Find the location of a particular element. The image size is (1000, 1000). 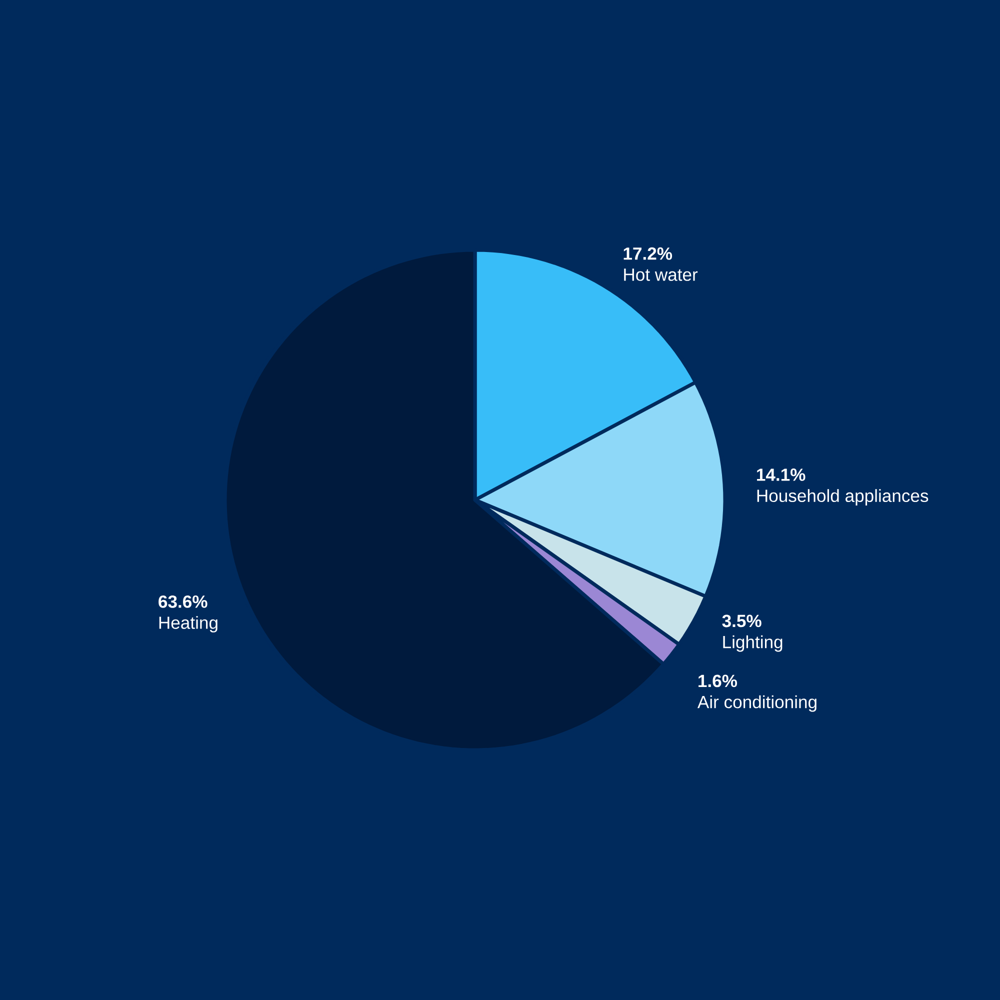

slice-label: Heating is located at coordinates (188, 624).